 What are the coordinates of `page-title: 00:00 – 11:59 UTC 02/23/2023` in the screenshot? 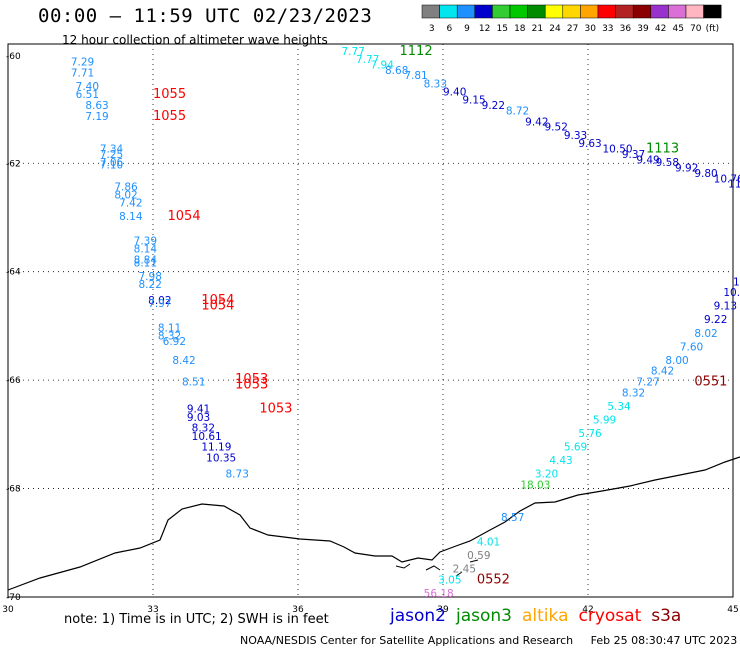 It's located at (205, 16).